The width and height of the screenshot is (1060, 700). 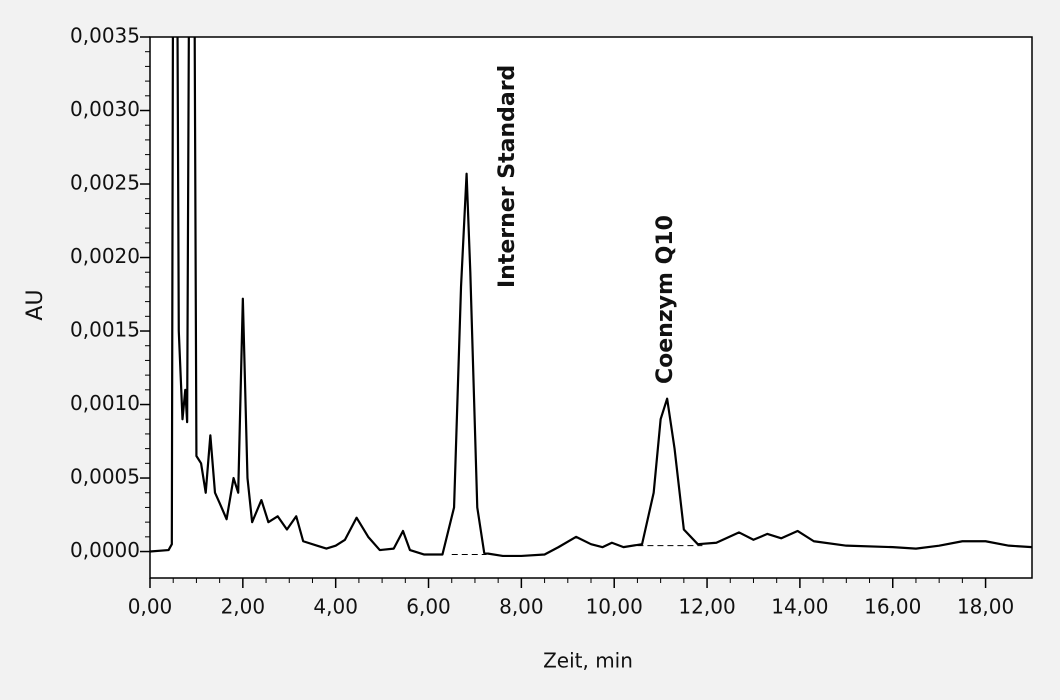 I want to click on y-tick-label: 0,0025, so click(x=105, y=183).